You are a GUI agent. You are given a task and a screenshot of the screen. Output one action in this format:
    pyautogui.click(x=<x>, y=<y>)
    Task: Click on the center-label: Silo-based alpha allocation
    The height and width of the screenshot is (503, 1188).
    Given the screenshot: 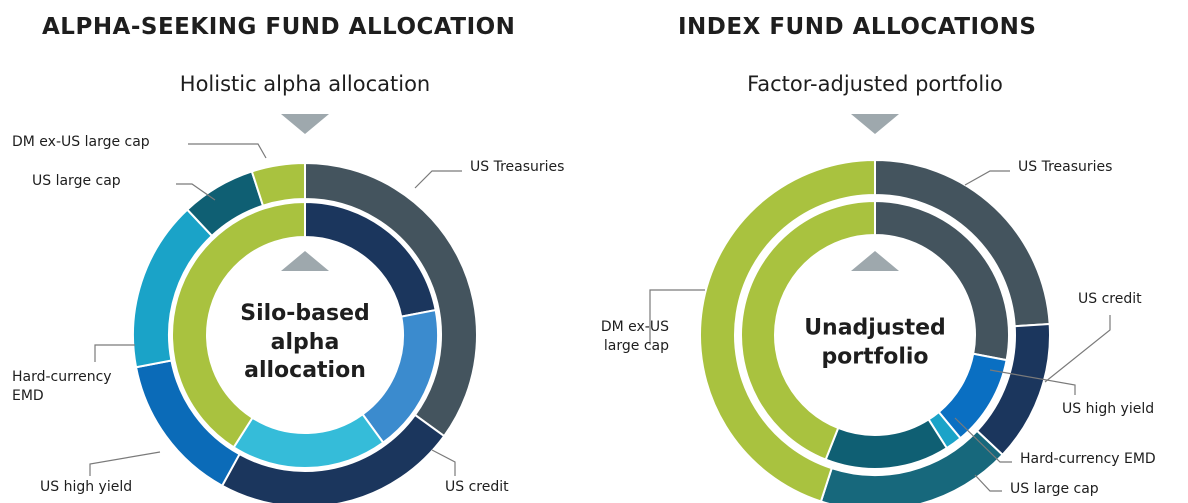 What is the action you would take?
    pyautogui.click(x=305, y=342)
    